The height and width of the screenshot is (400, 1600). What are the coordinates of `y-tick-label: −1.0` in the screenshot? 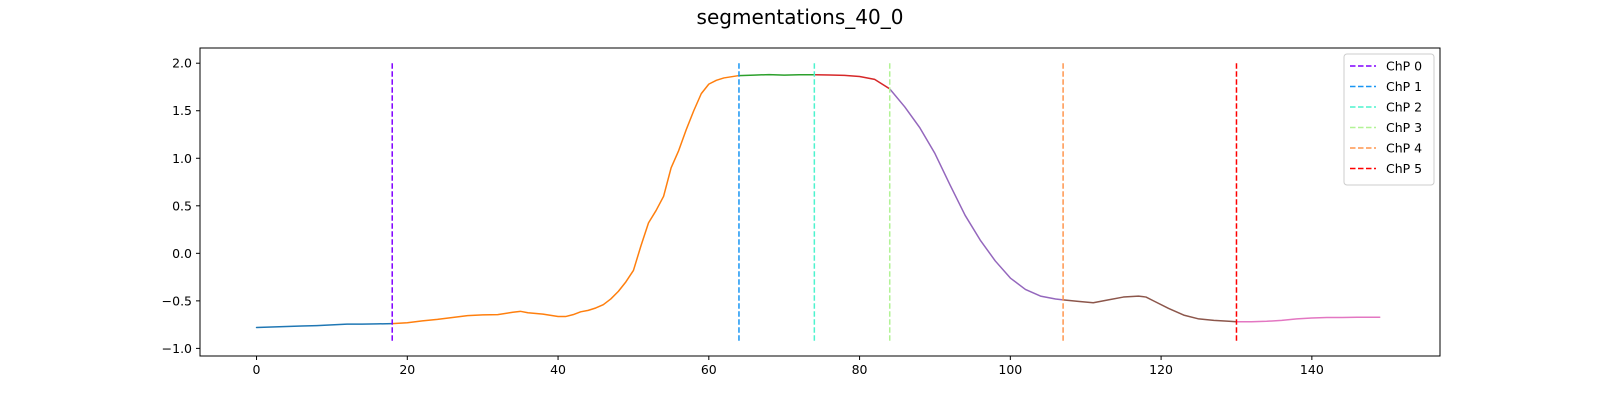 It's located at (177, 348).